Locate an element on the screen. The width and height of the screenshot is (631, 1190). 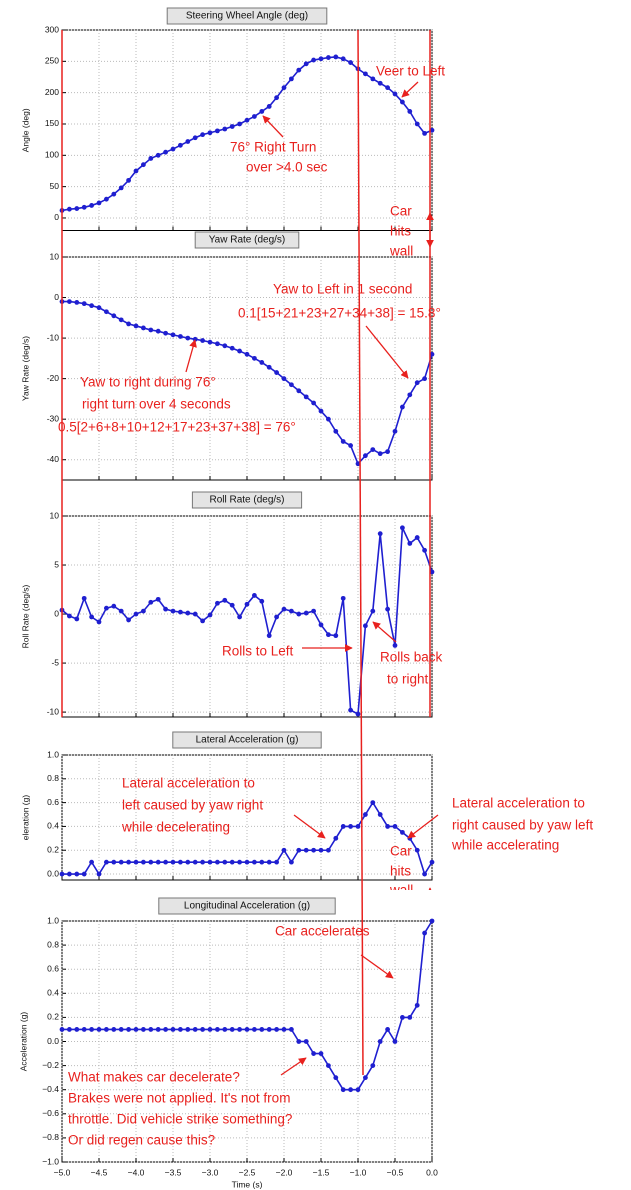
annotation: Lateral acceleration to is located at coordinates (188, 783).